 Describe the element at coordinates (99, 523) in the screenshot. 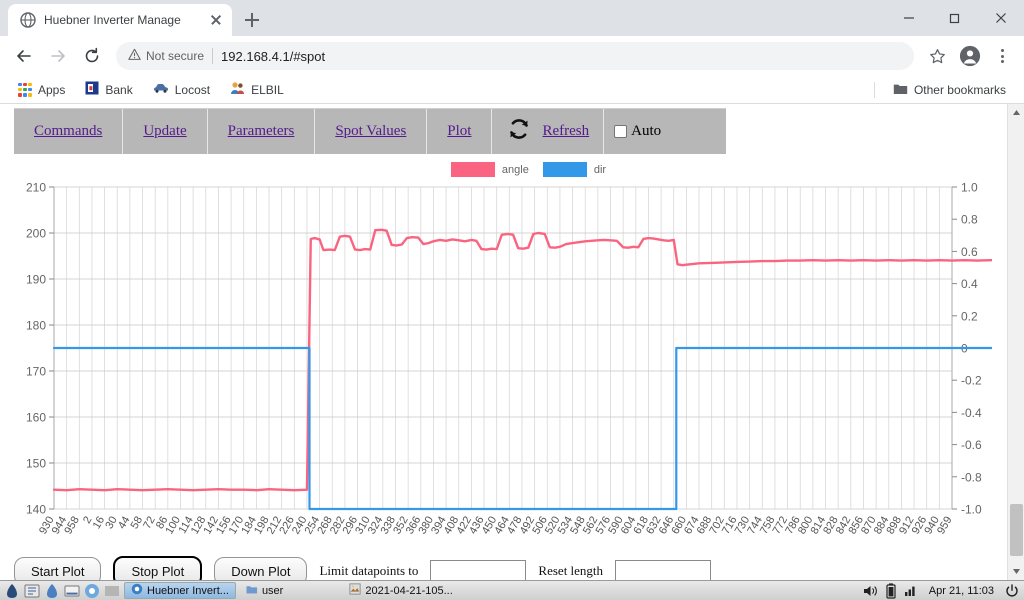

I see `svg-text: 16` at that location.